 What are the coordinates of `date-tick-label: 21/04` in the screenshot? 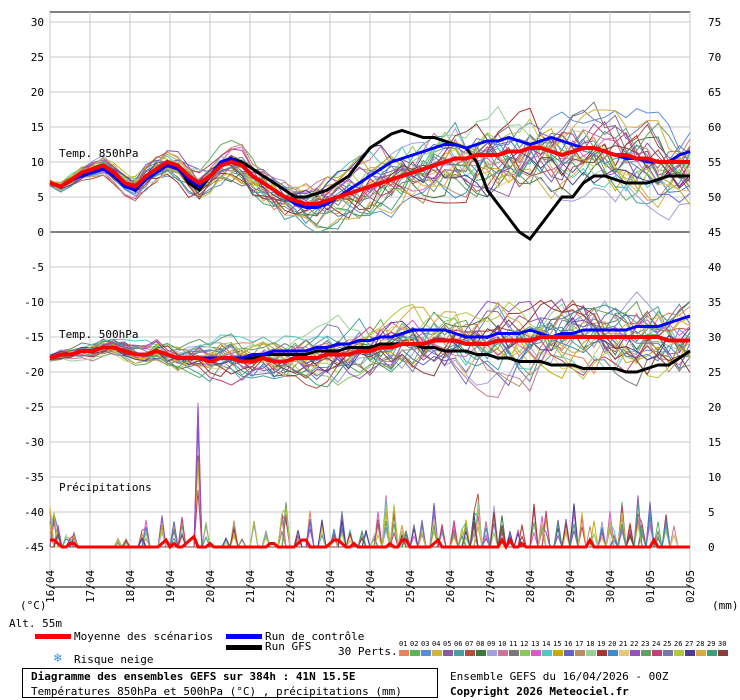 It's located at (250, 586).